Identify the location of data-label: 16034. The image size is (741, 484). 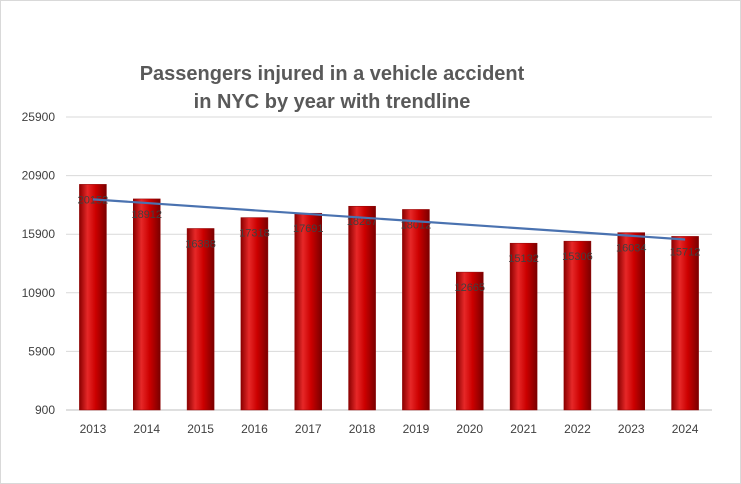
(631, 249).